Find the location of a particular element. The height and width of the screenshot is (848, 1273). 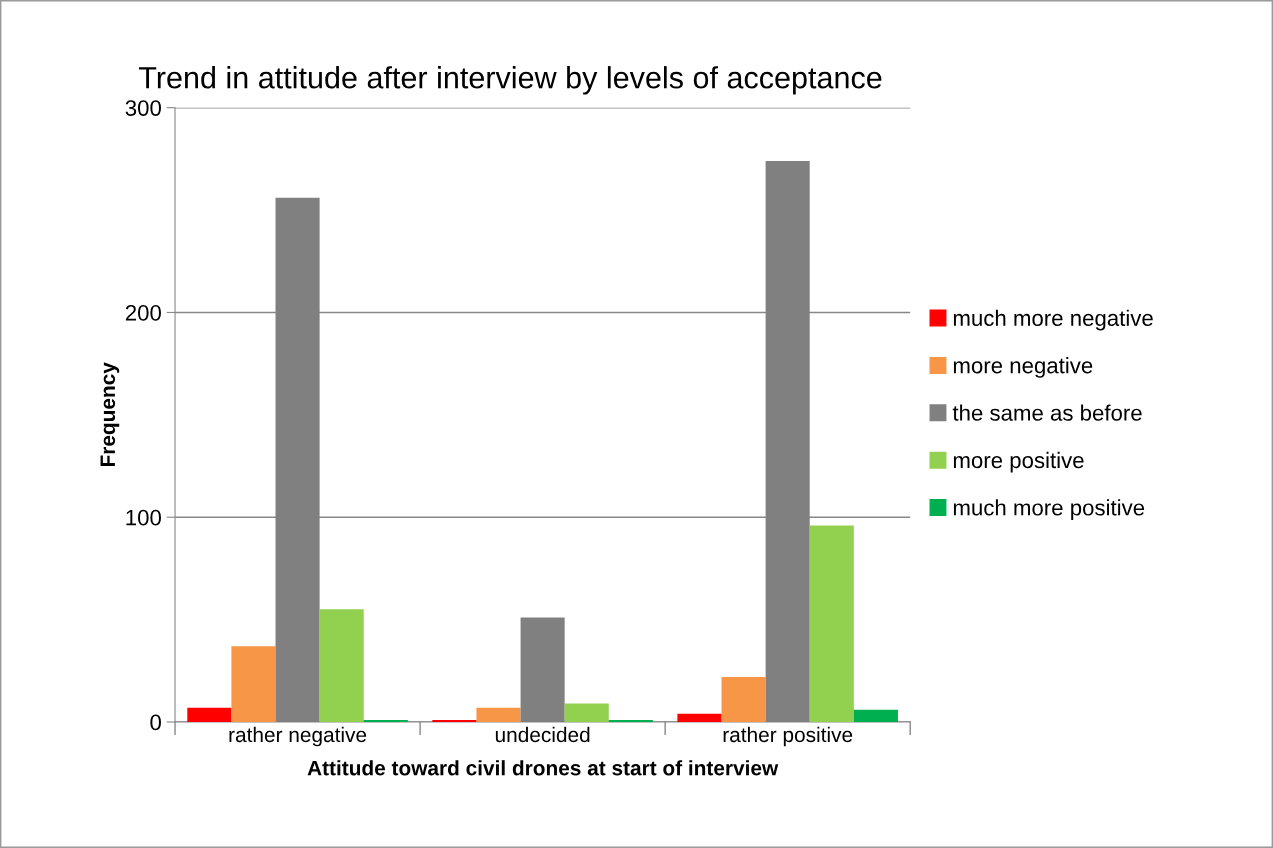

y-tick-label: 0 is located at coordinates (155, 722).